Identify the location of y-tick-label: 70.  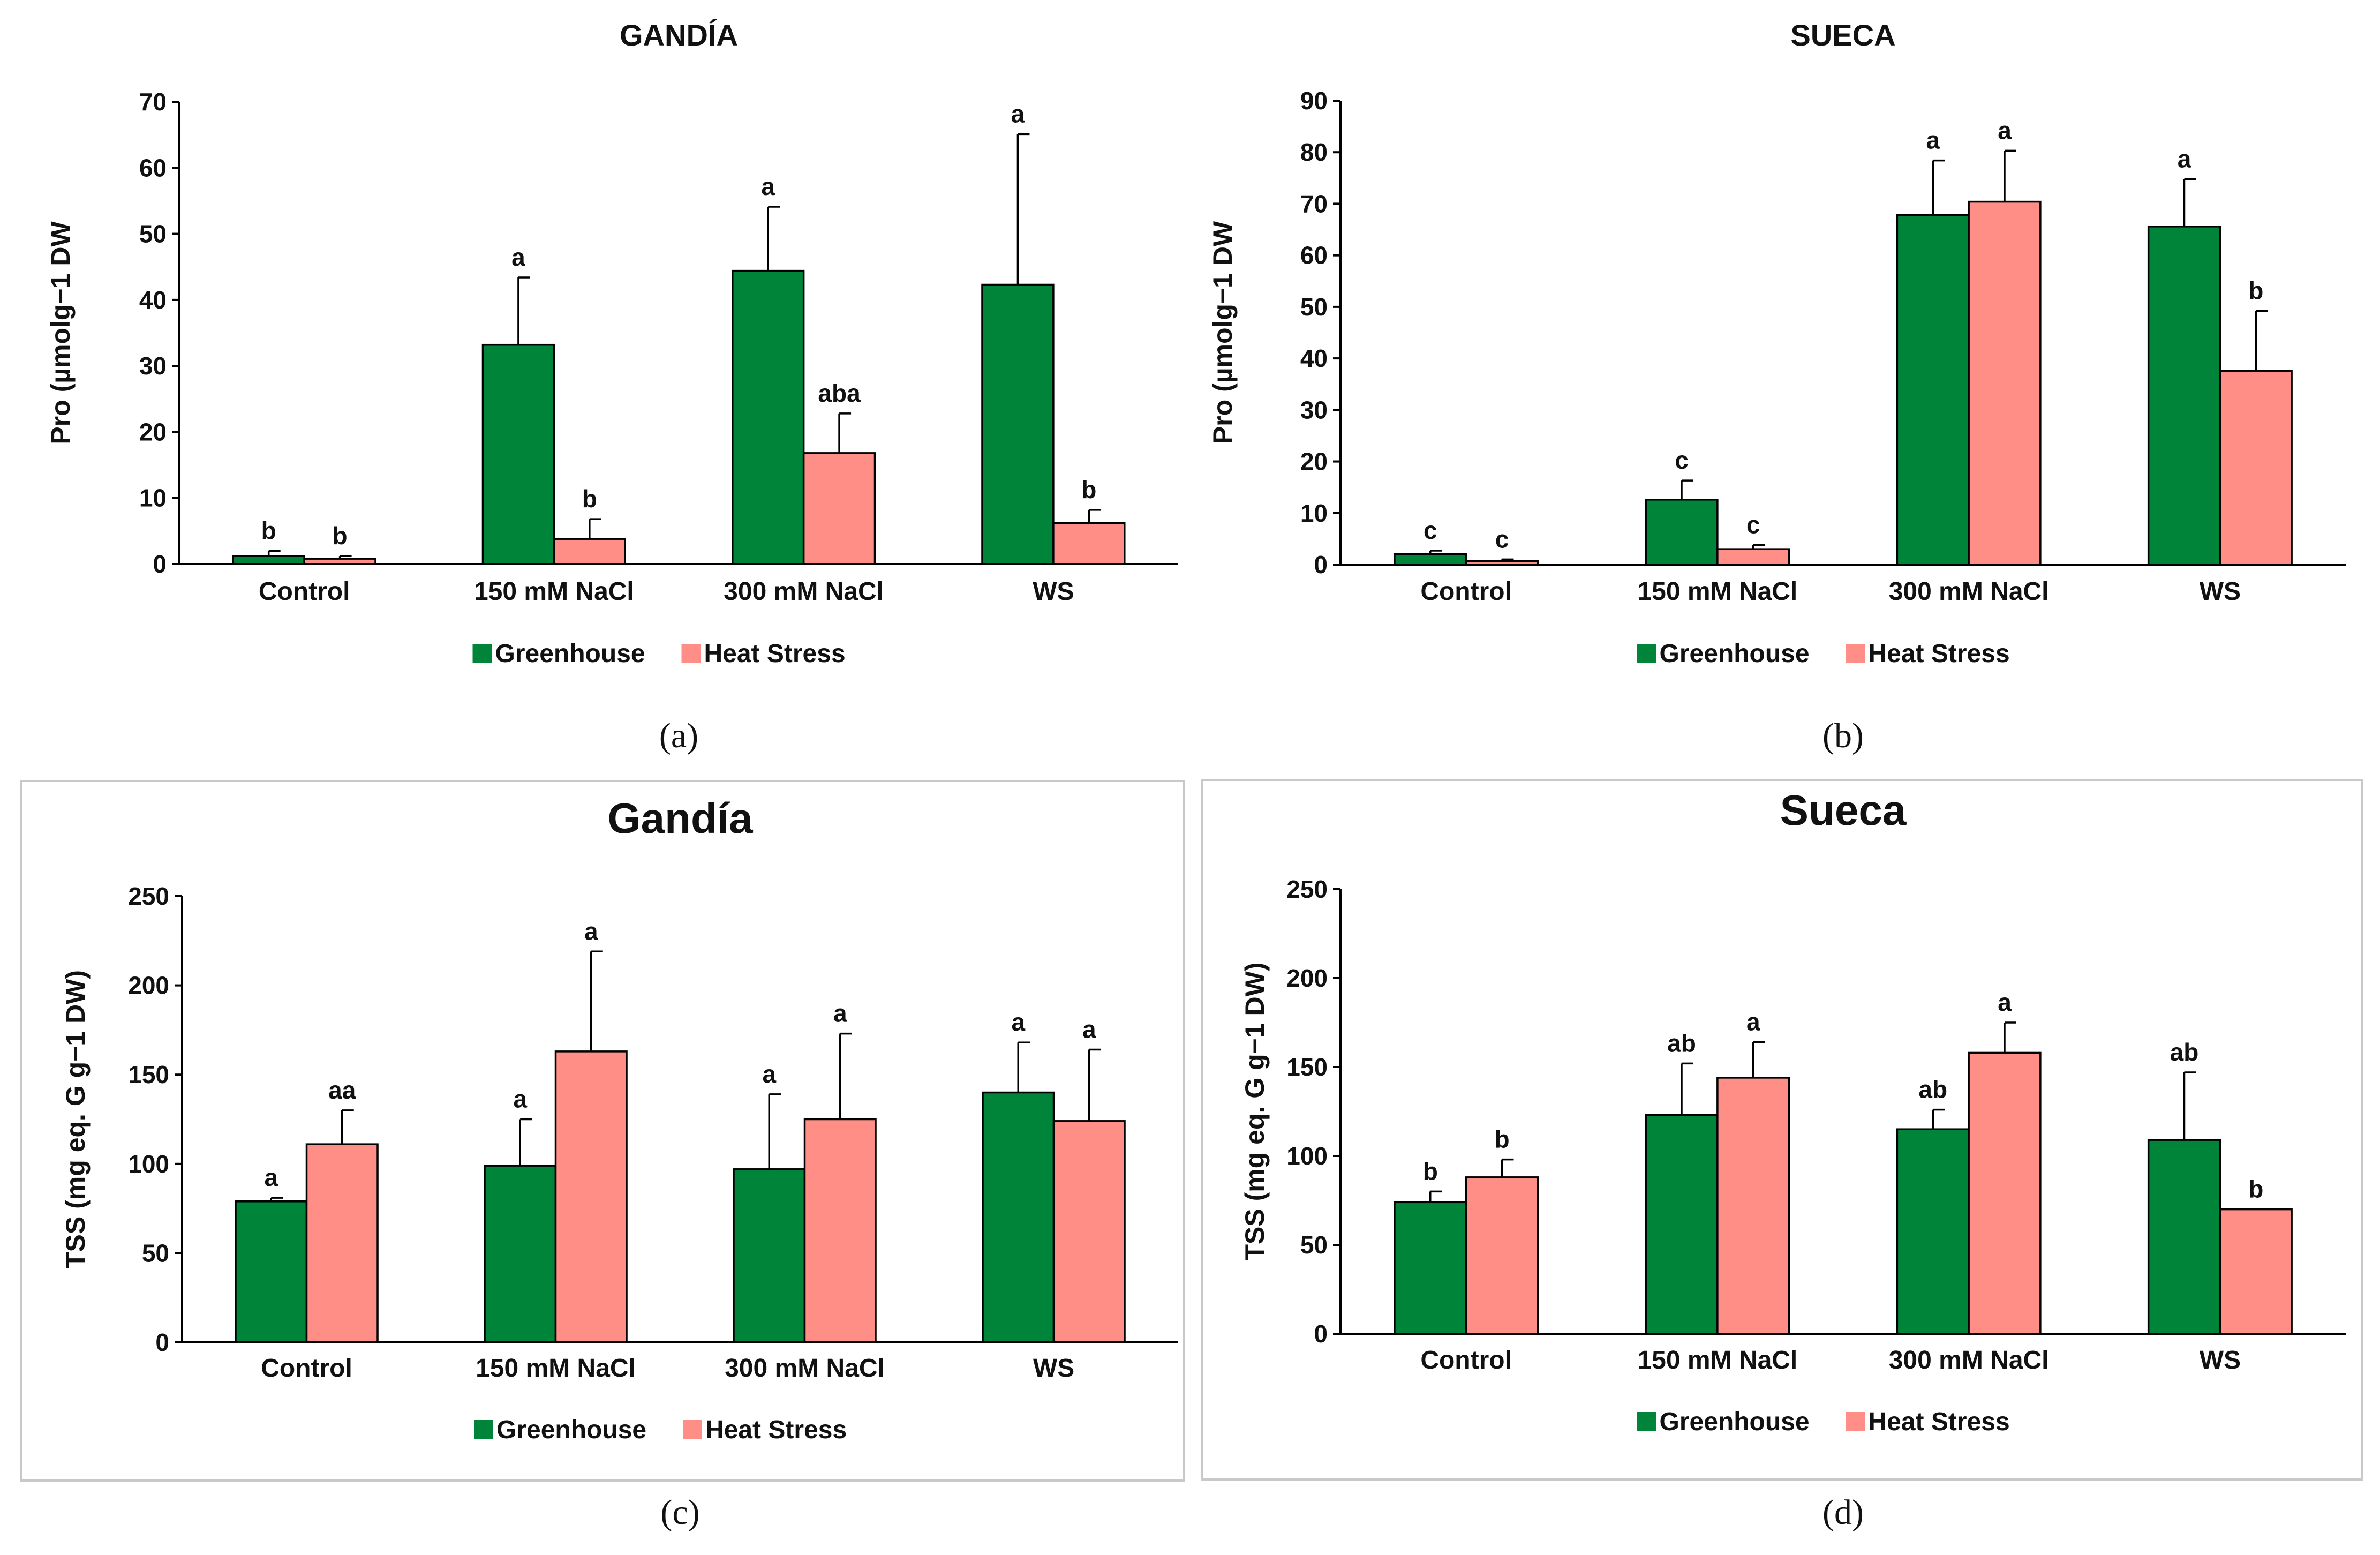
(1314, 203).